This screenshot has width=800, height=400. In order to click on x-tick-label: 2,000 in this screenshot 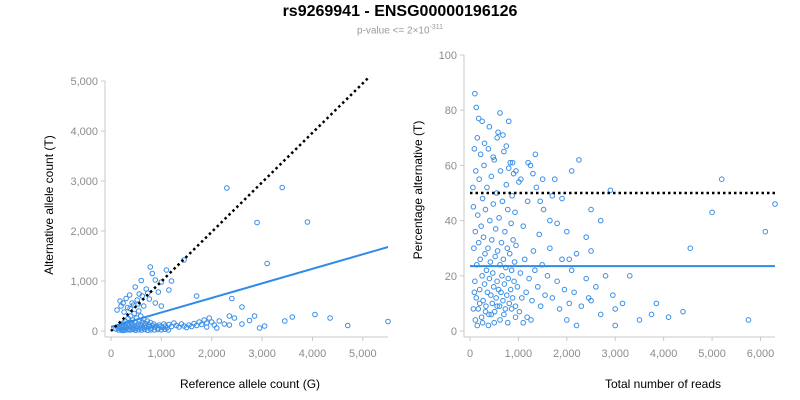, I will do `click(212, 354)`.